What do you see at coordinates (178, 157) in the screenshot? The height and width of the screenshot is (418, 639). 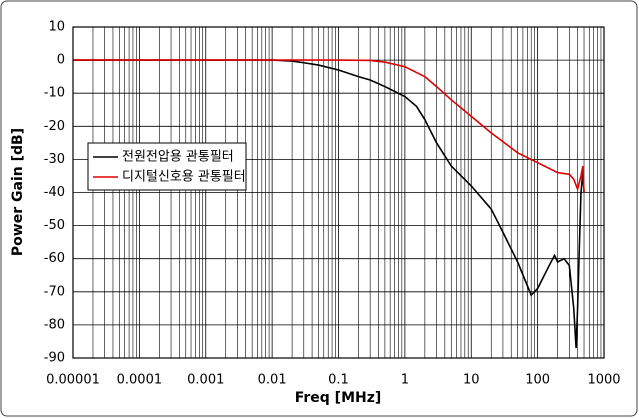 I see `legend-label: 전원전압용 관통필터` at bounding box center [178, 157].